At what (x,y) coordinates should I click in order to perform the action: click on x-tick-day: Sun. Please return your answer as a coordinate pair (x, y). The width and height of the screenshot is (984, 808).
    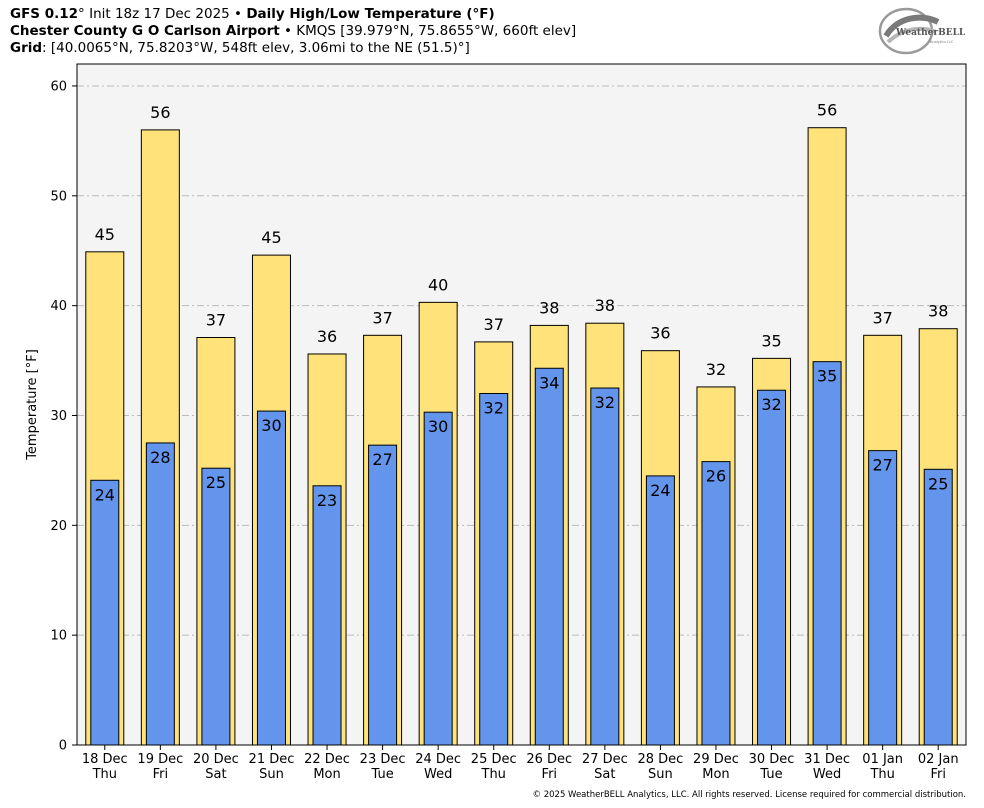
    Looking at the image, I should click on (660, 774).